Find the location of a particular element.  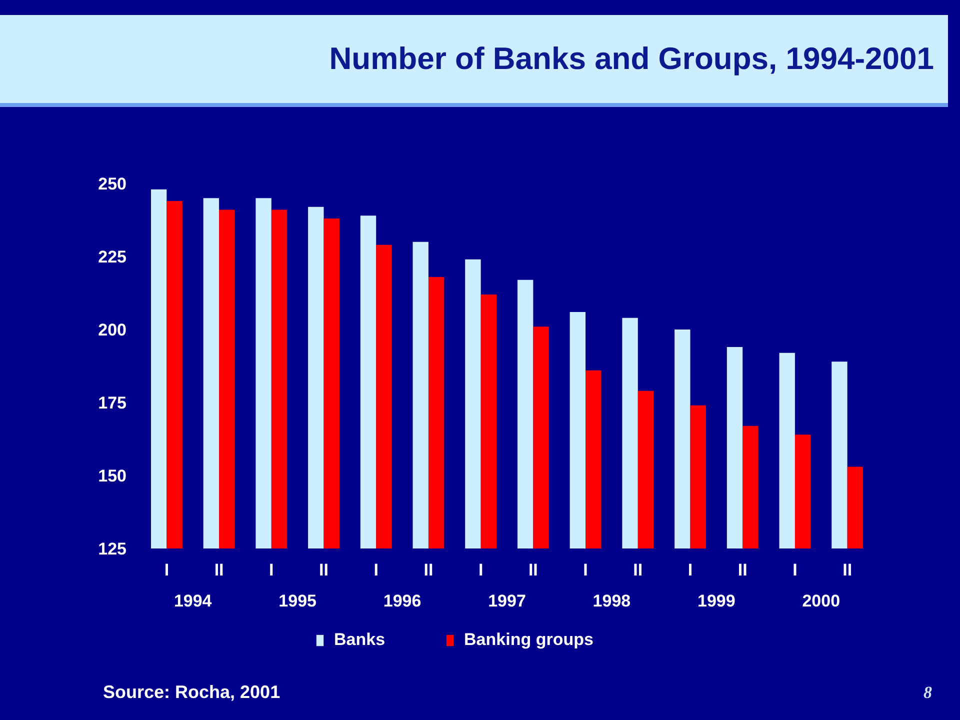

text: 1998 is located at coordinates (611, 601).